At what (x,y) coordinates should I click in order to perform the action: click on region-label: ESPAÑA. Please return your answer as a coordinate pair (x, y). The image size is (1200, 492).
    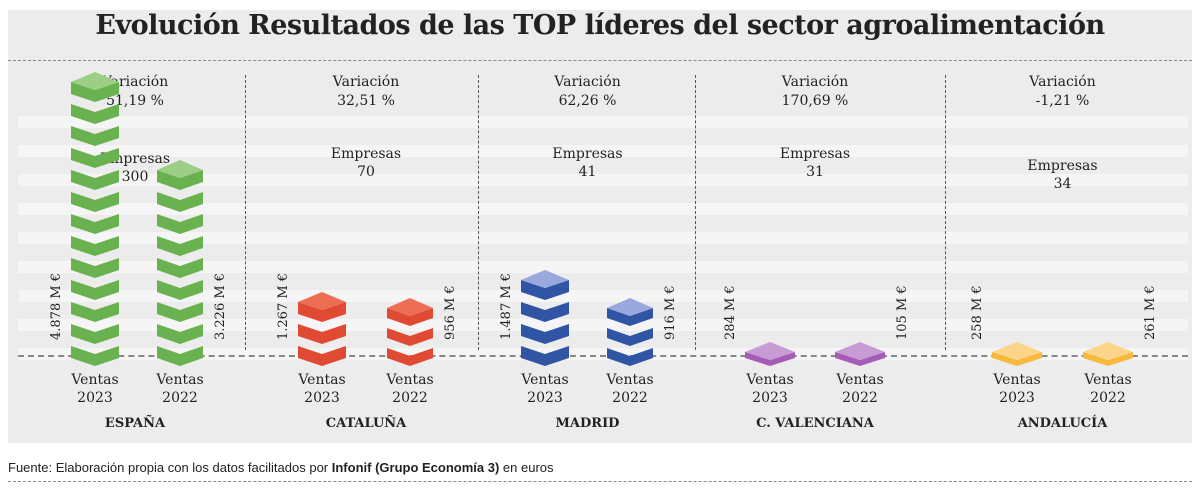
    Looking at the image, I should click on (135, 423).